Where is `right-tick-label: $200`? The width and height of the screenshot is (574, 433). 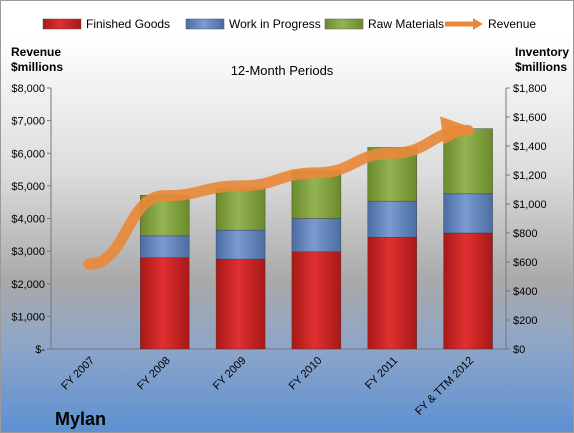 right-tick-label: $200 is located at coordinates (525, 321).